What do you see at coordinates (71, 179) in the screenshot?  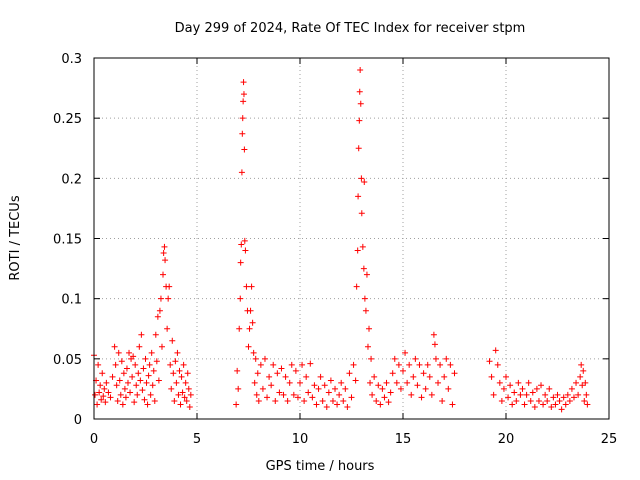 I see `y-tick-label: 0.2` at bounding box center [71, 179].